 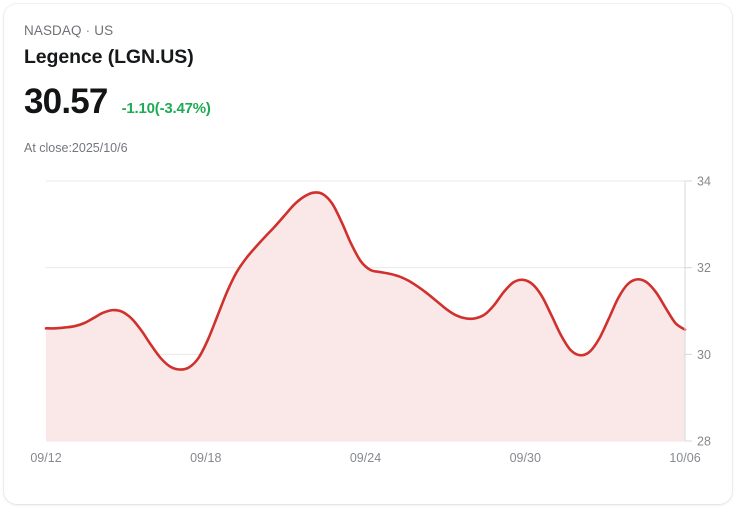 I want to click on price-change: -1.10(-3.47%), so click(x=166, y=108).